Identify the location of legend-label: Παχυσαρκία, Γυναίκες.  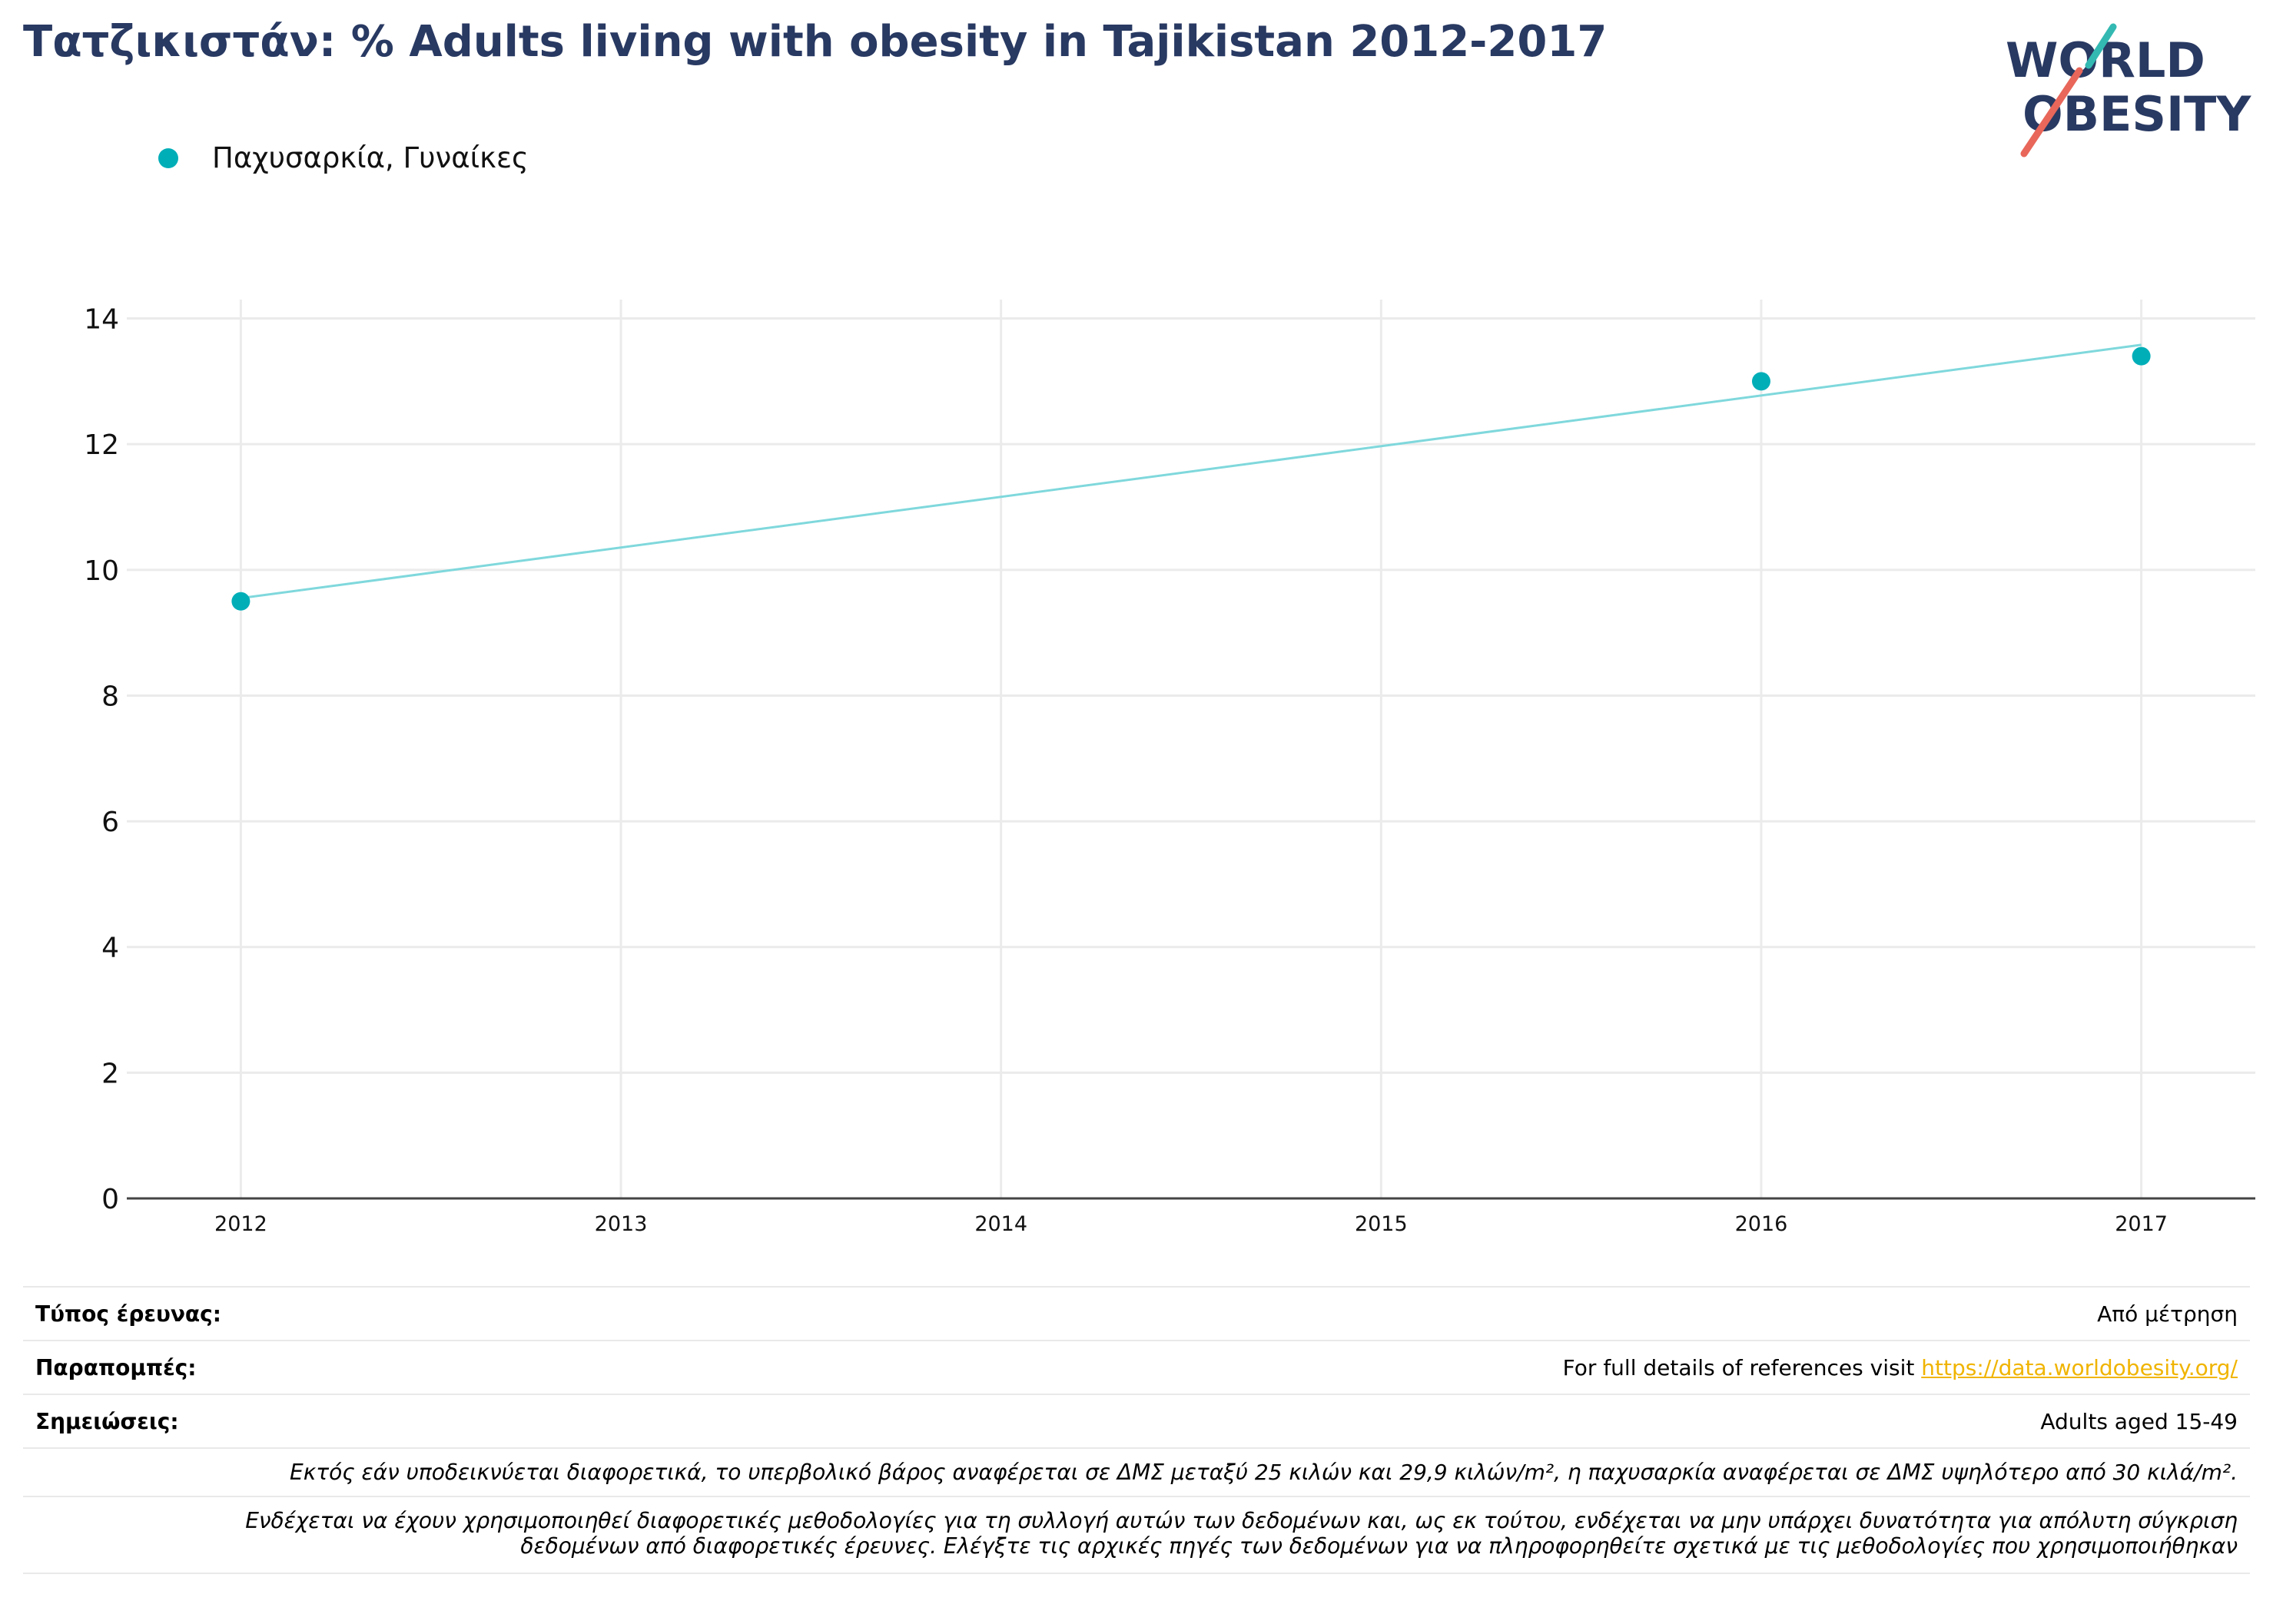
(370, 157).